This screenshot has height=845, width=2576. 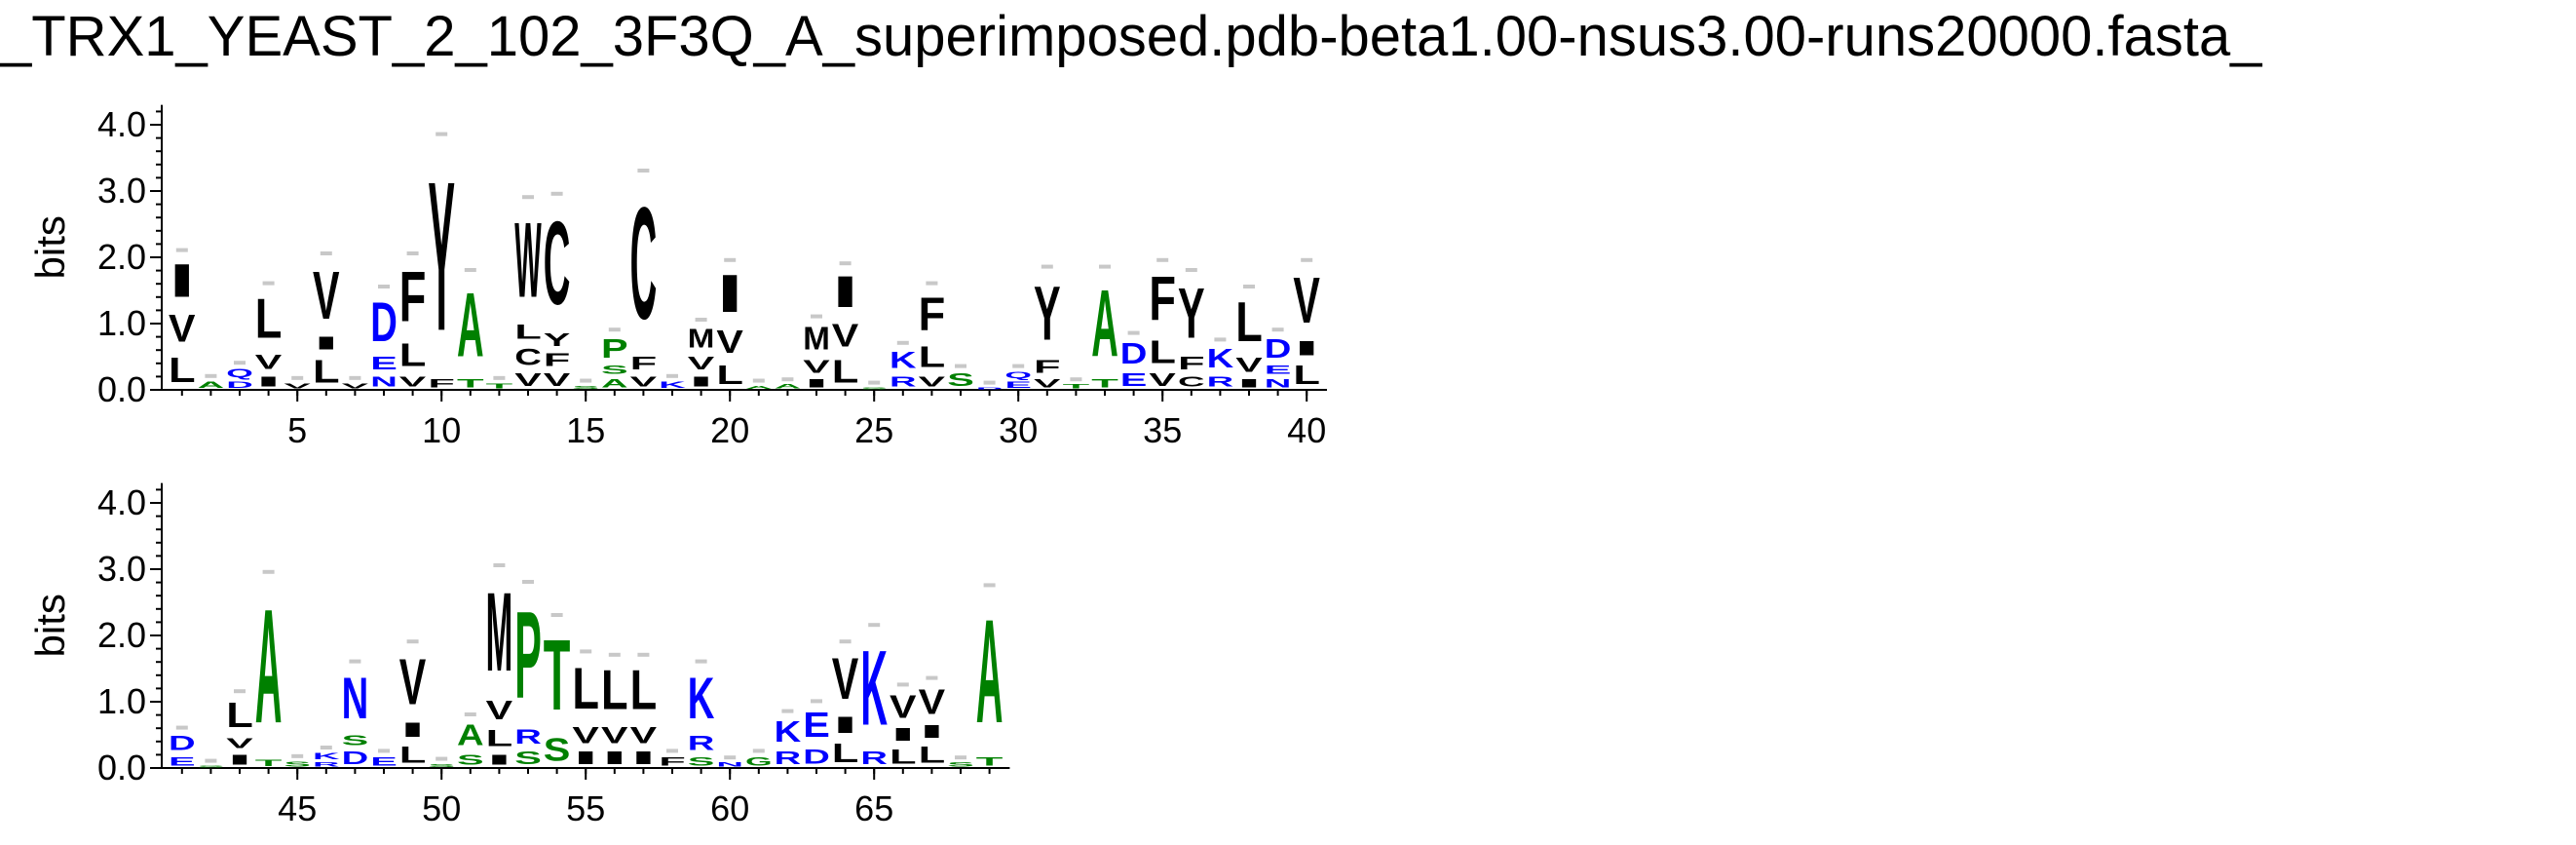 What do you see at coordinates (788, 383) in the screenshot?
I see `logo-column-22: A` at bounding box center [788, 383].